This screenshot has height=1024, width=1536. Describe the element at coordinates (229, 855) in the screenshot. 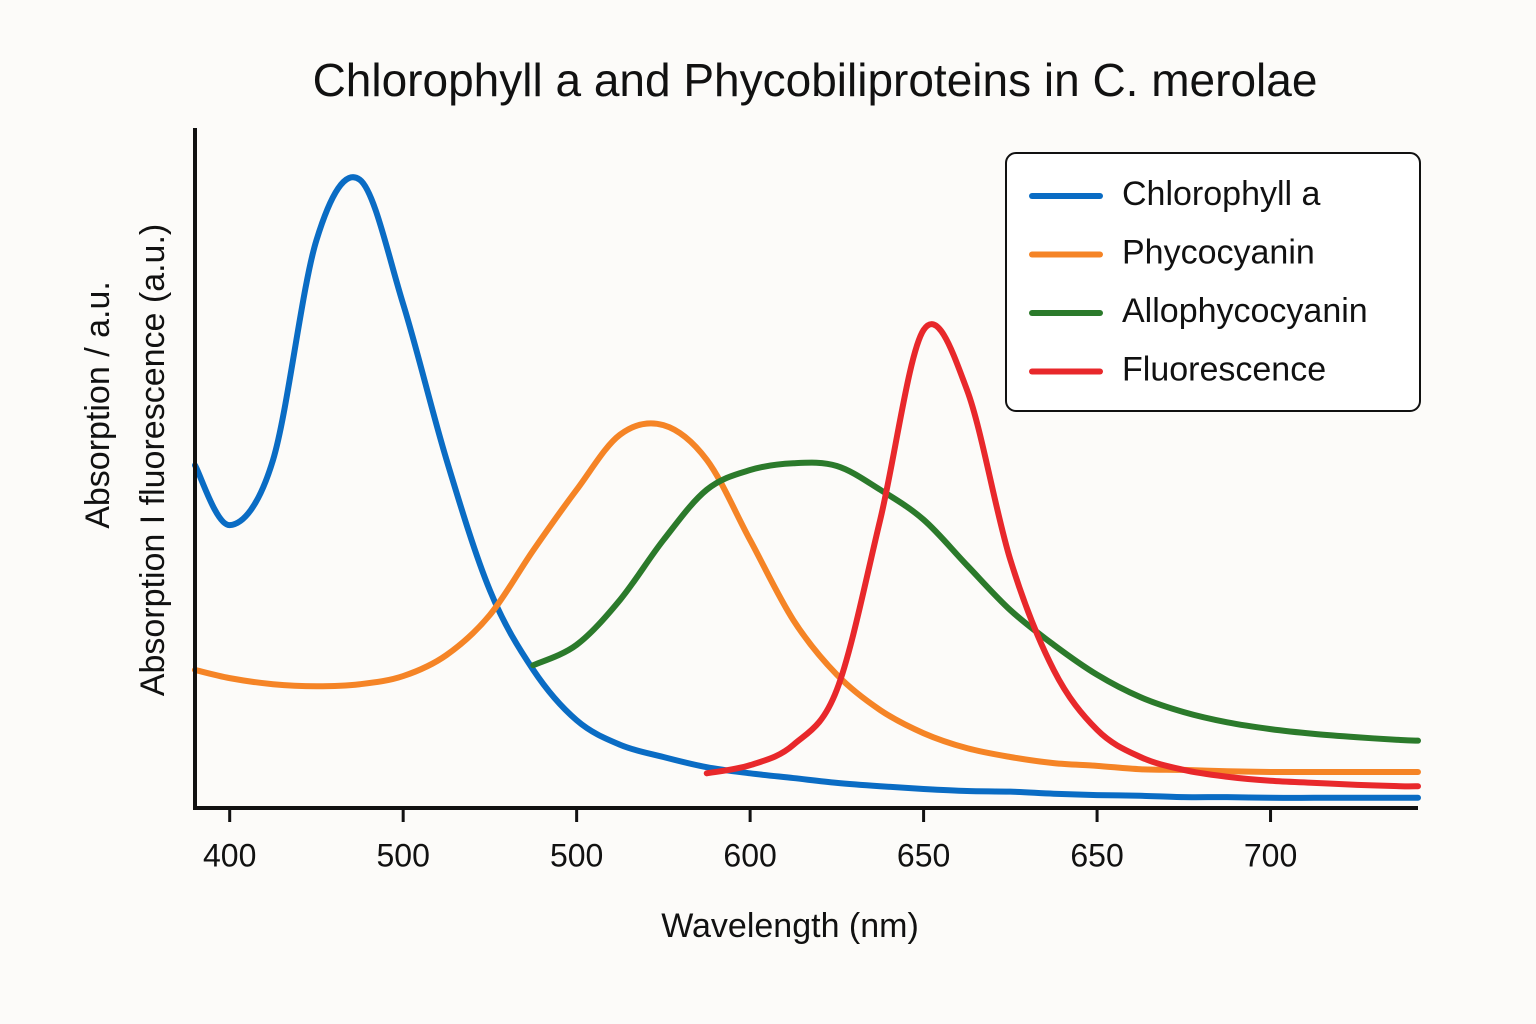

I see `x-tick-label: 400` at that location.